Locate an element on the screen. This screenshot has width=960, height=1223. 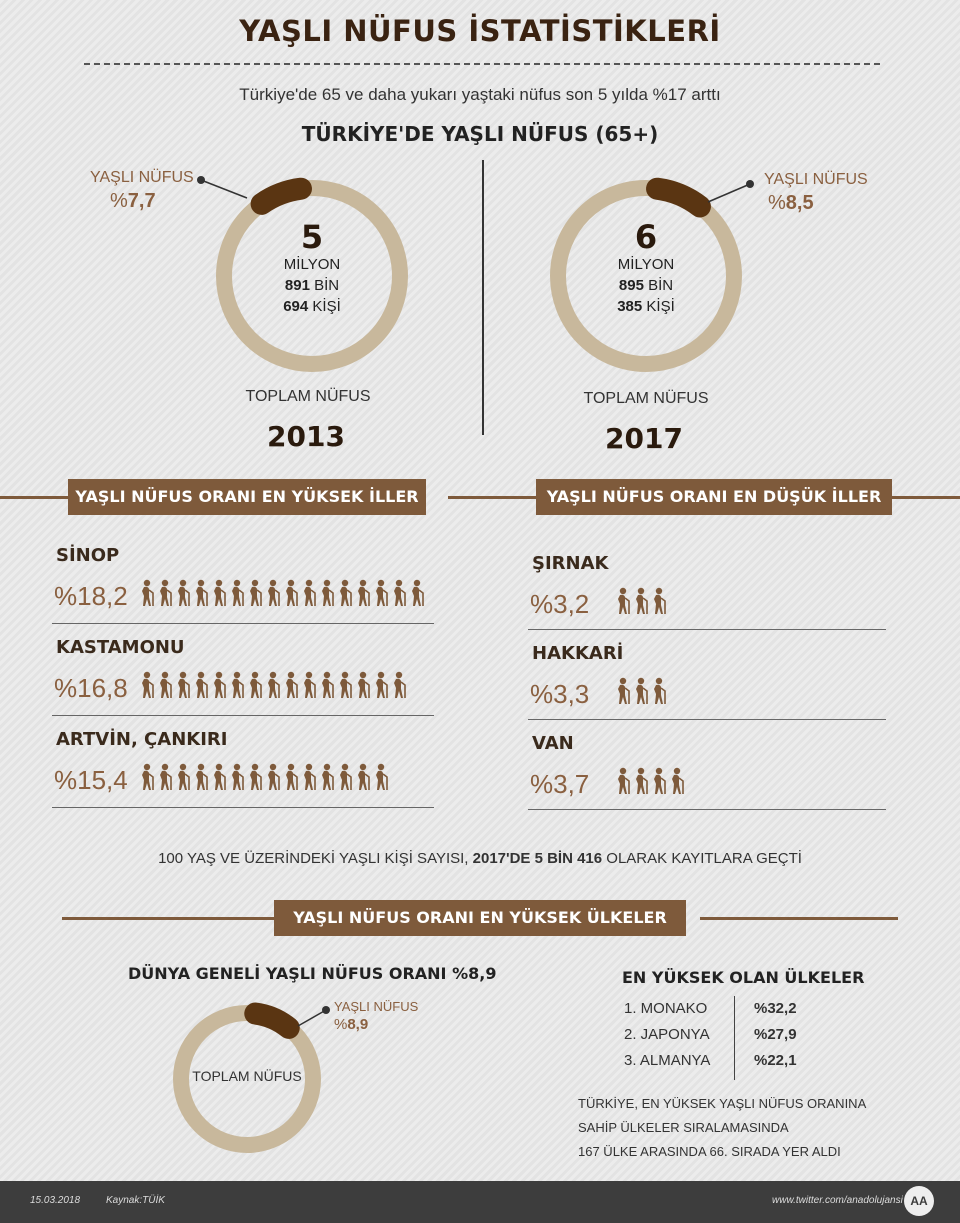
donut-2017 is located at coordinates (646, 274).